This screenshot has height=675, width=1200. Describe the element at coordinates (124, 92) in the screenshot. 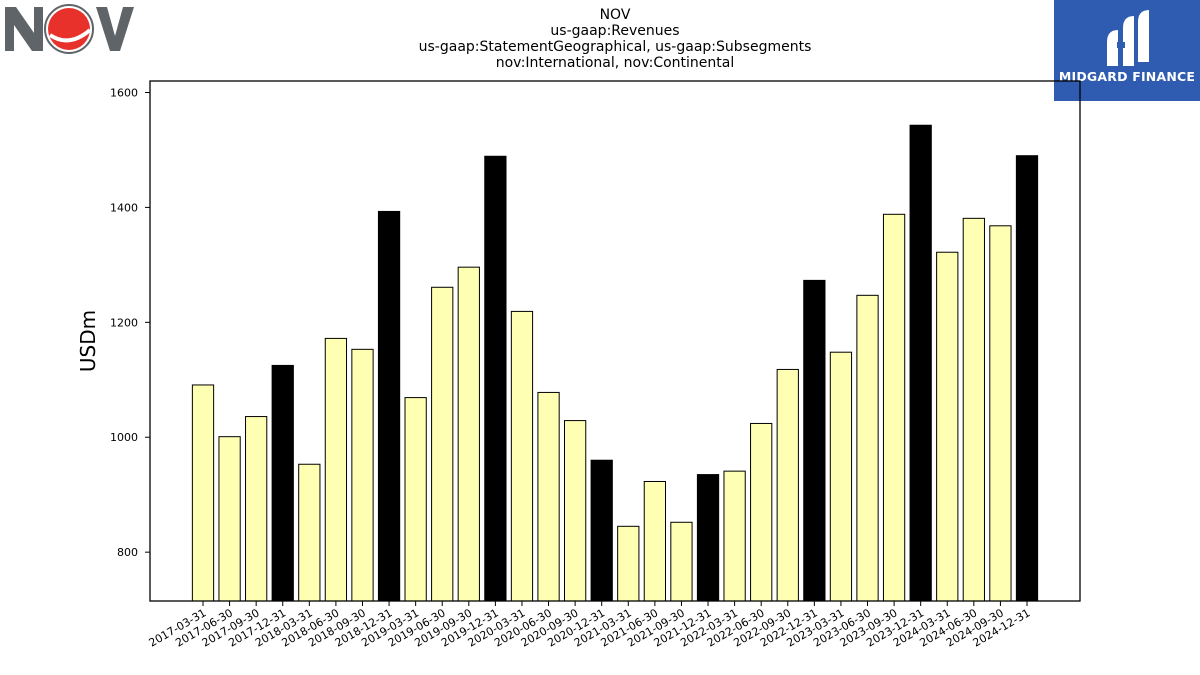

I see `y-tick-label-1600: 1600` at that location.